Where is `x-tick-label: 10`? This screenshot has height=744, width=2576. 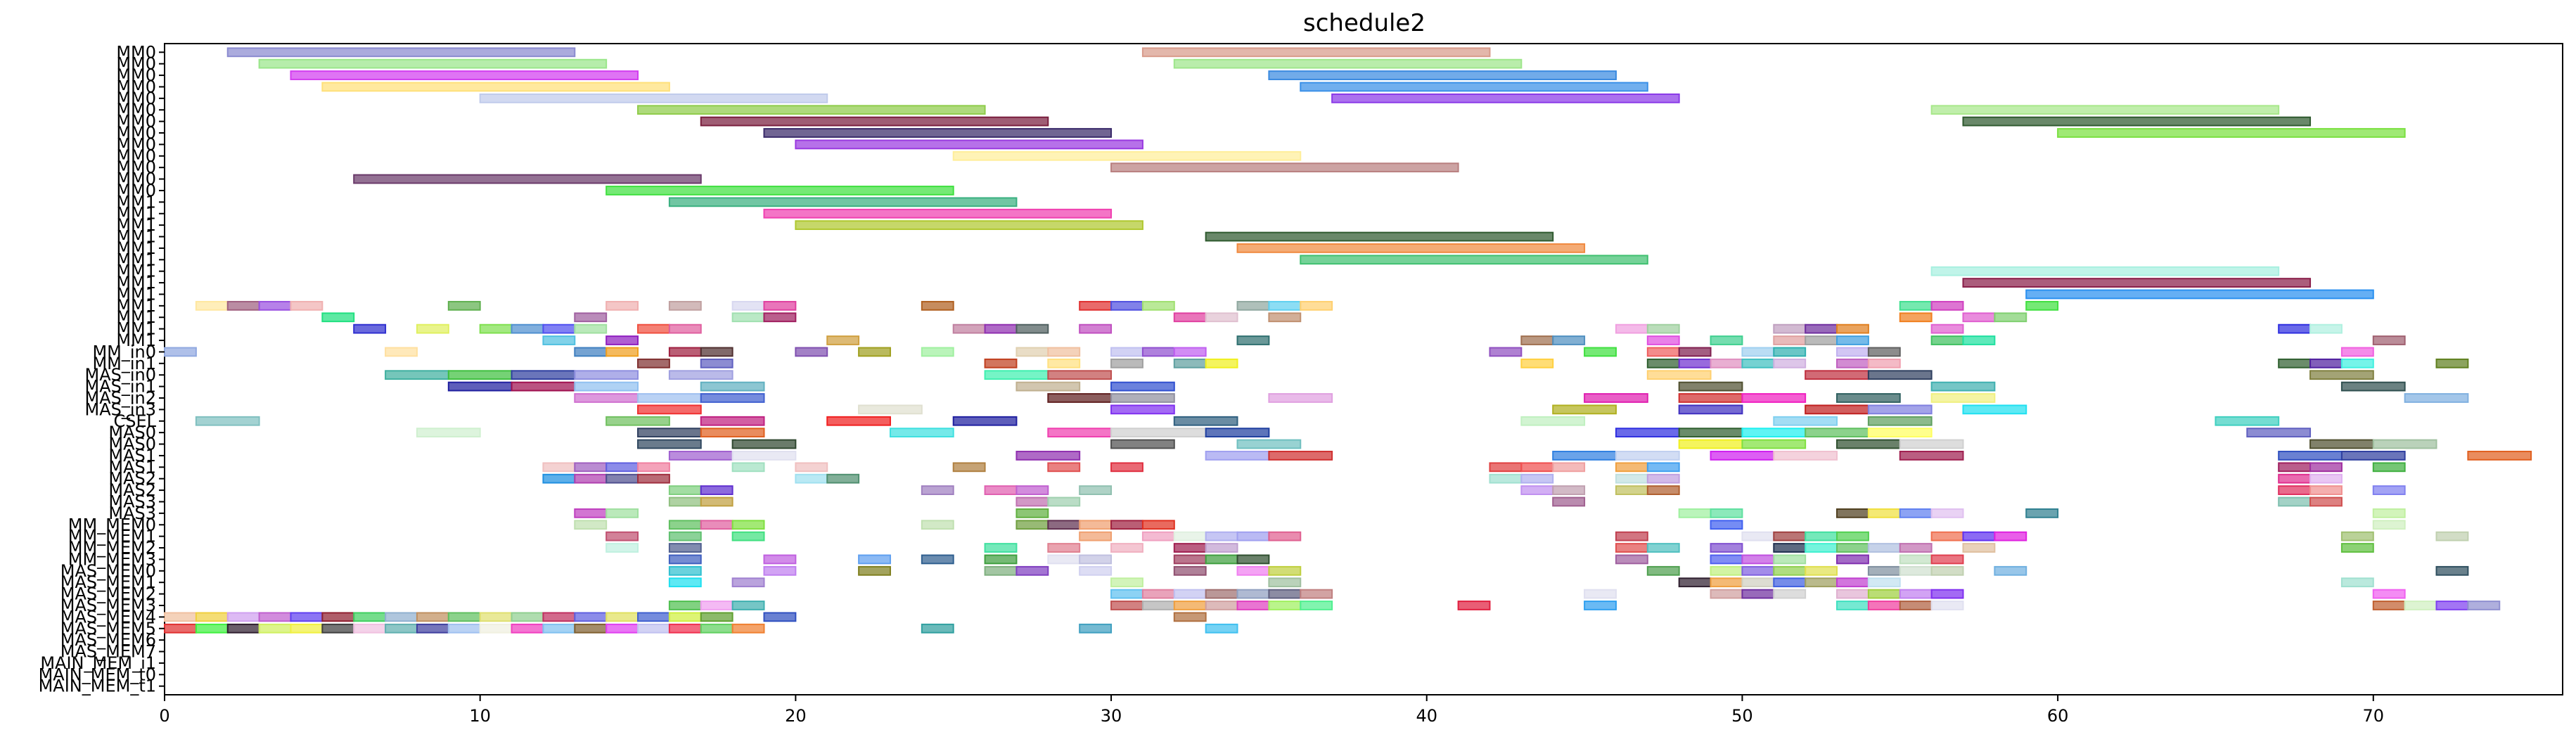
x-tick-label: 10 is located at coordinates (480, 716).